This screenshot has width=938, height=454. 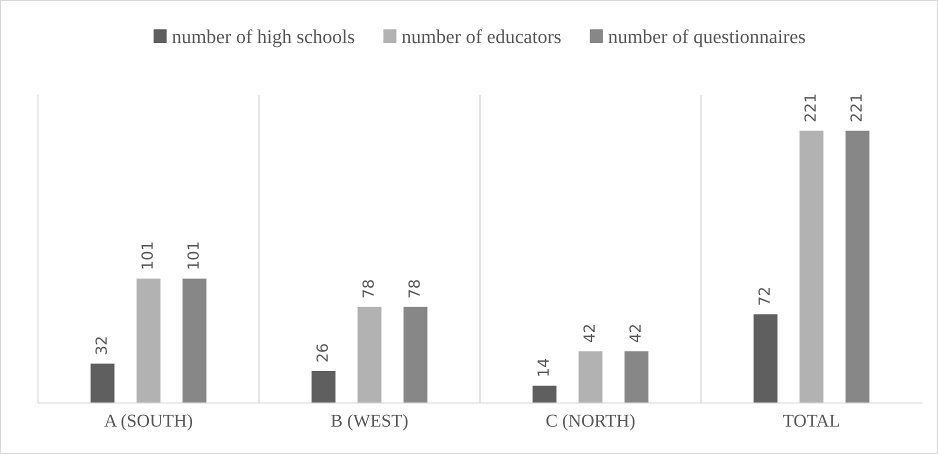 What do you see at coordinates (322, 353) in the screenshot?
I see `data-label: 26` at bounding box center [322, 353].